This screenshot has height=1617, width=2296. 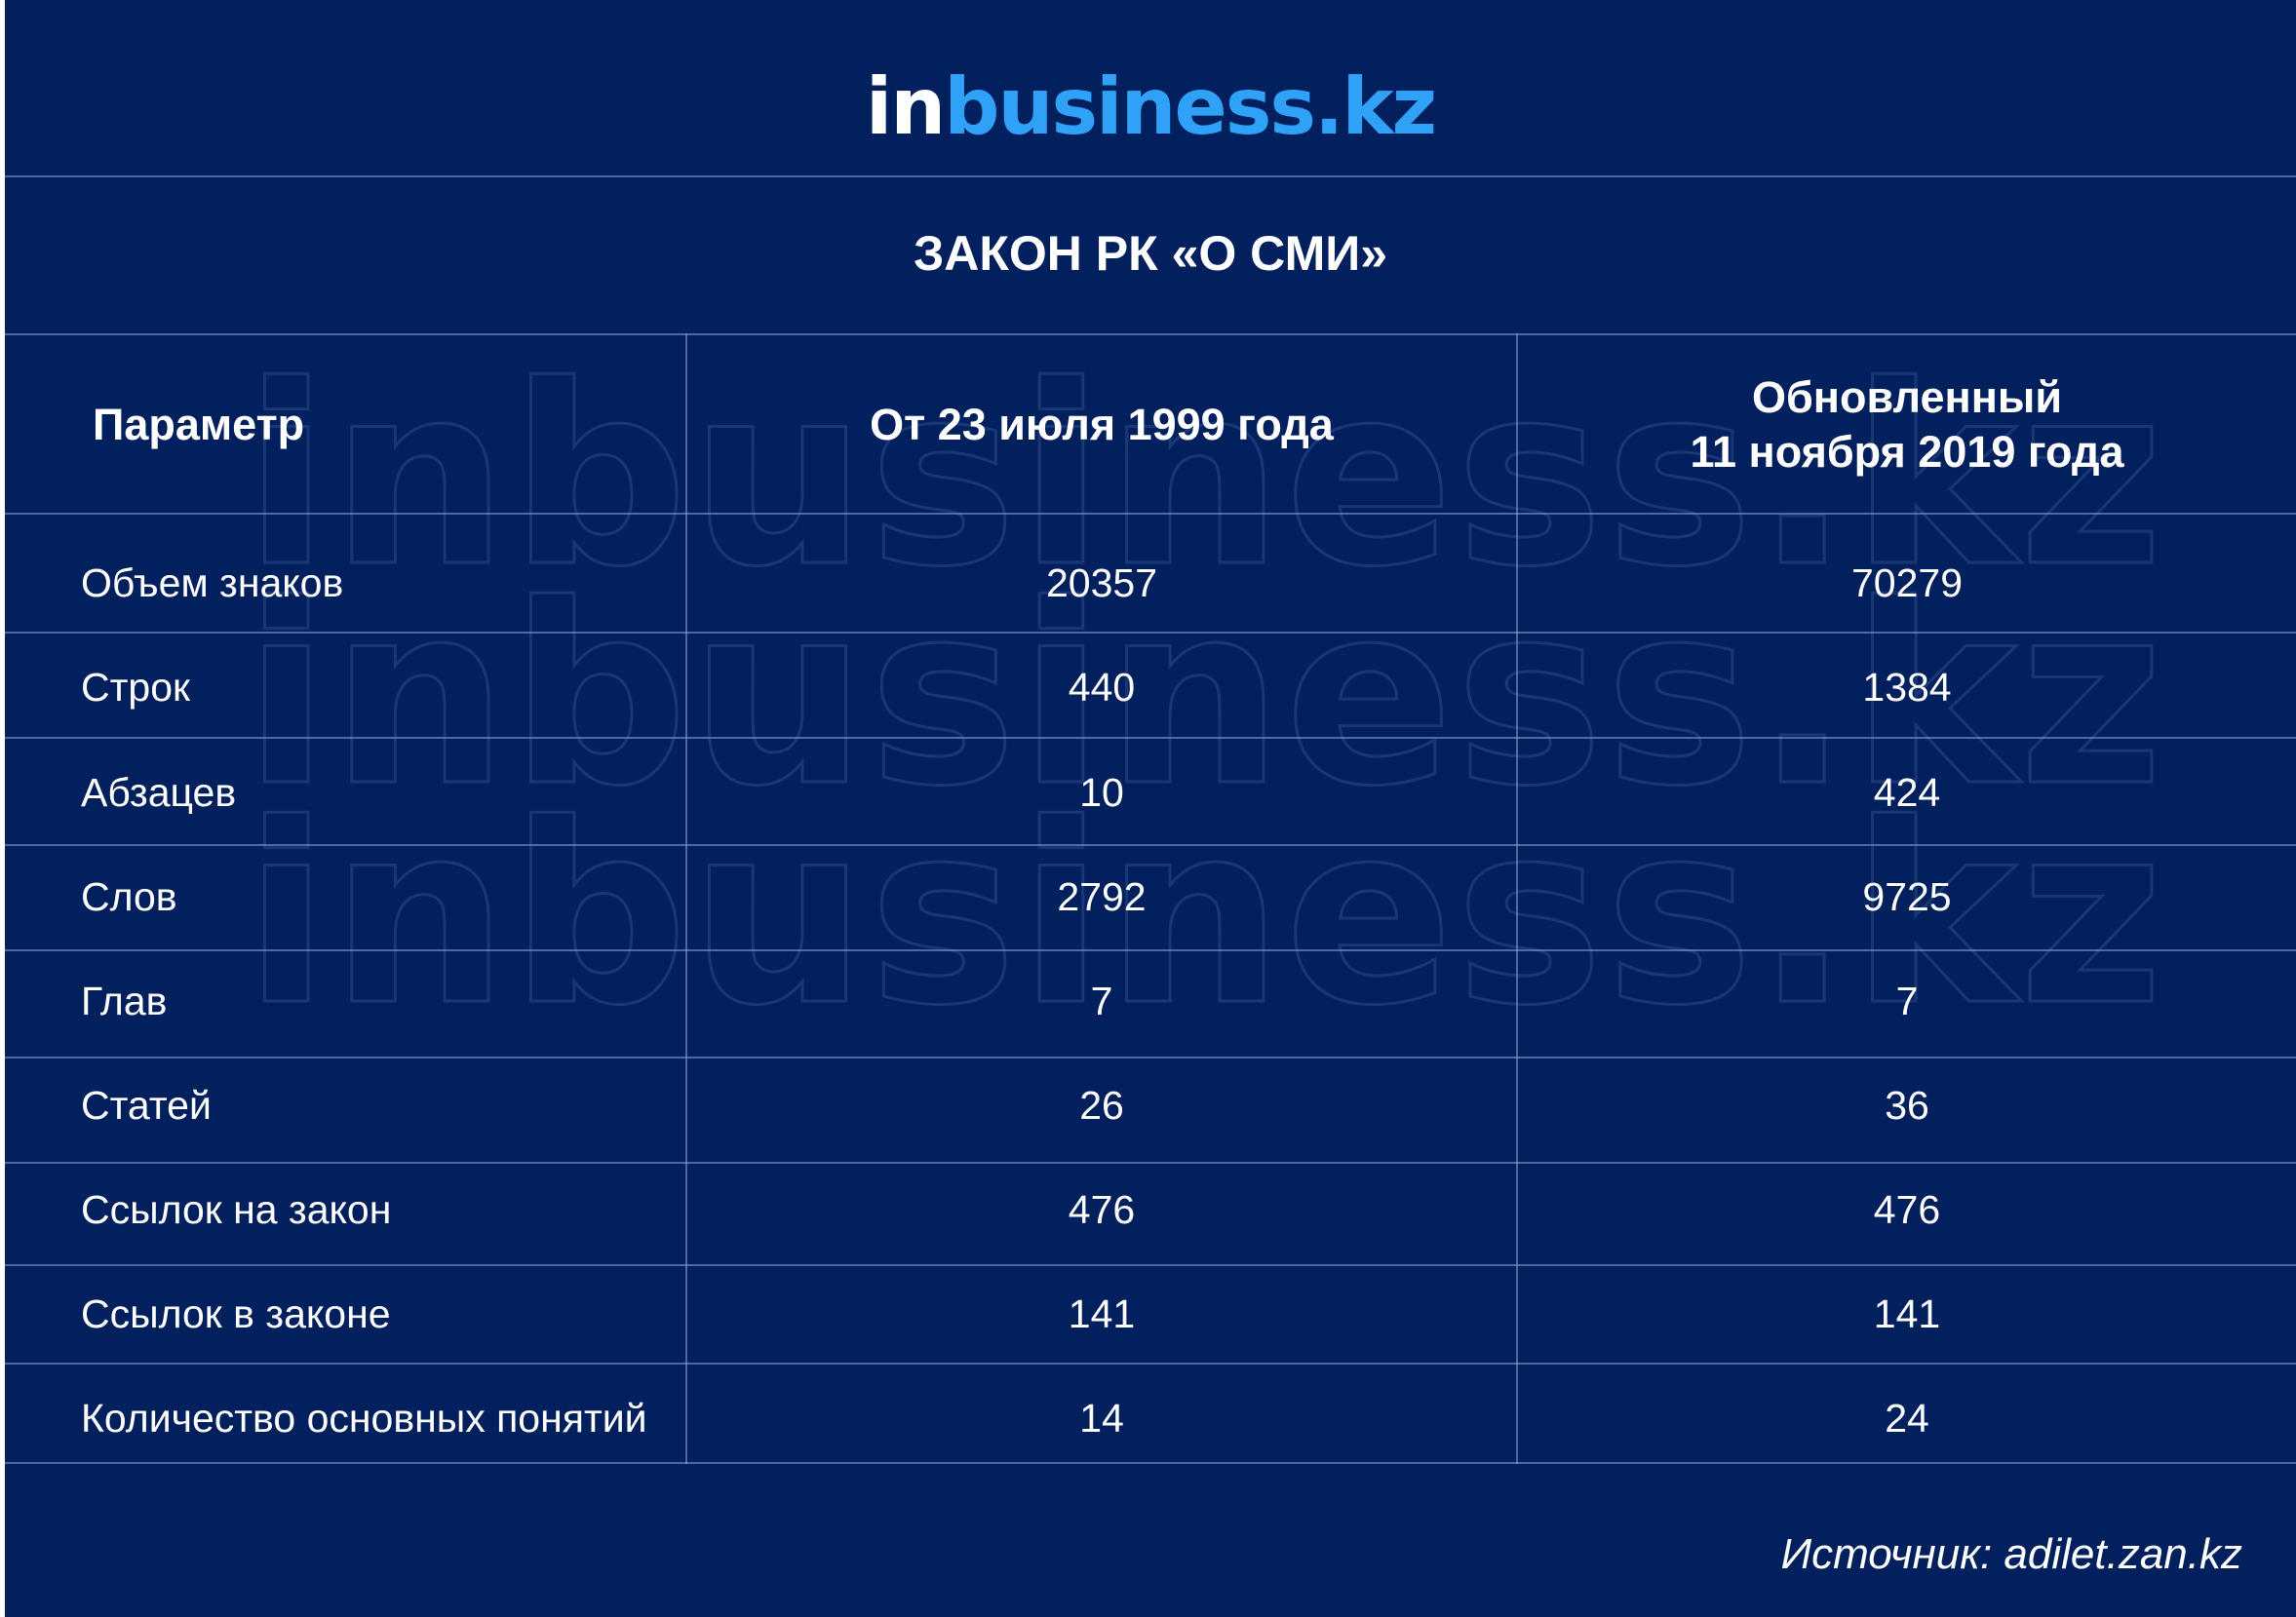 I want to click on table-cell-2019: 9725, so click(x=1907, y=896).